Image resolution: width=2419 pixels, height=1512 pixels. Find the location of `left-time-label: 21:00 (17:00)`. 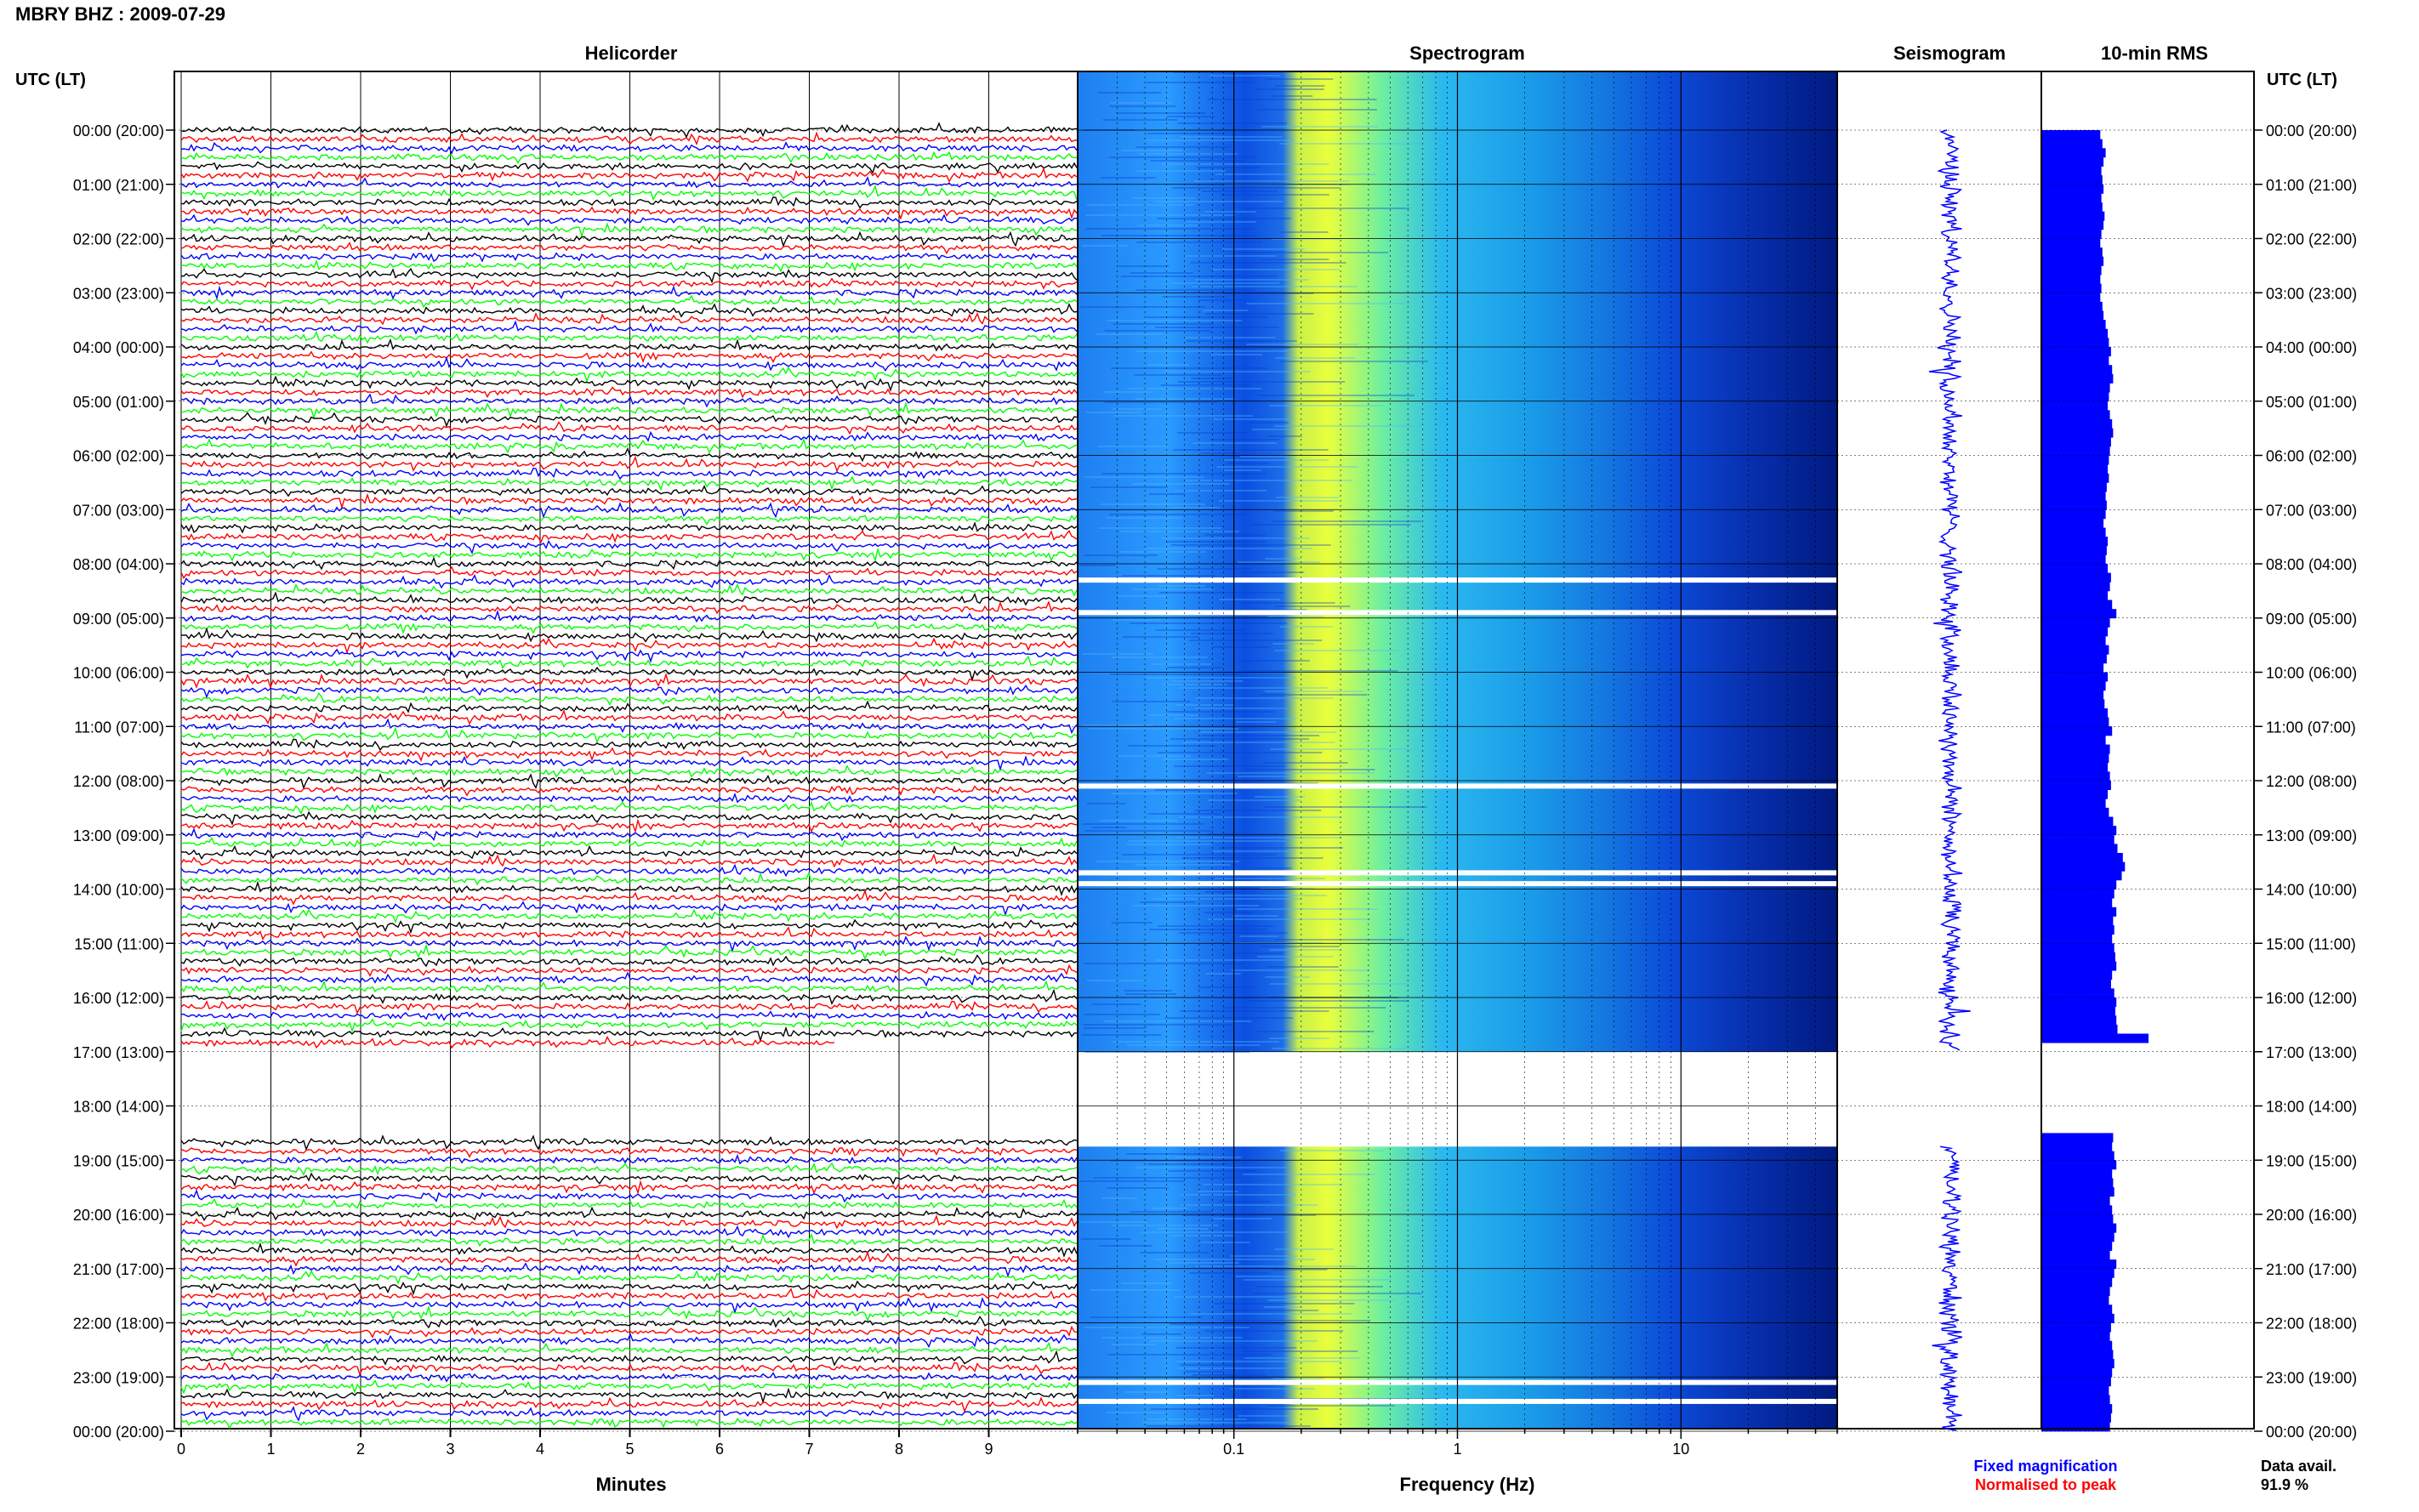

left-time-label: 21:00 (17:00) is located at coordinates (118, 1269).